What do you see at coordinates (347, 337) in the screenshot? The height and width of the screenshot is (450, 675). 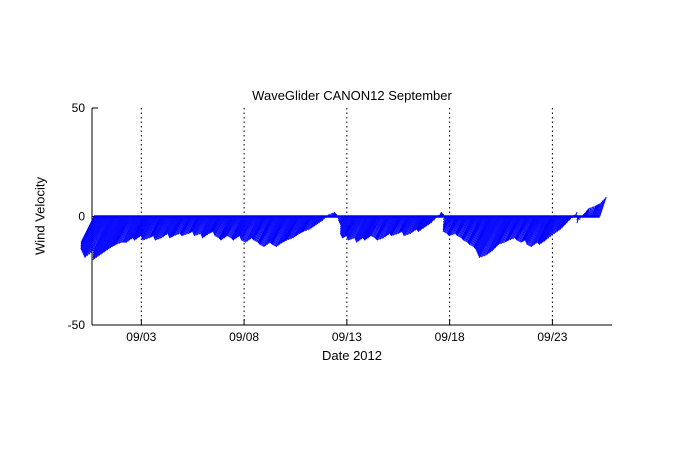 I see `x-tick-label: 09/13` at bounding box center [347, 337].